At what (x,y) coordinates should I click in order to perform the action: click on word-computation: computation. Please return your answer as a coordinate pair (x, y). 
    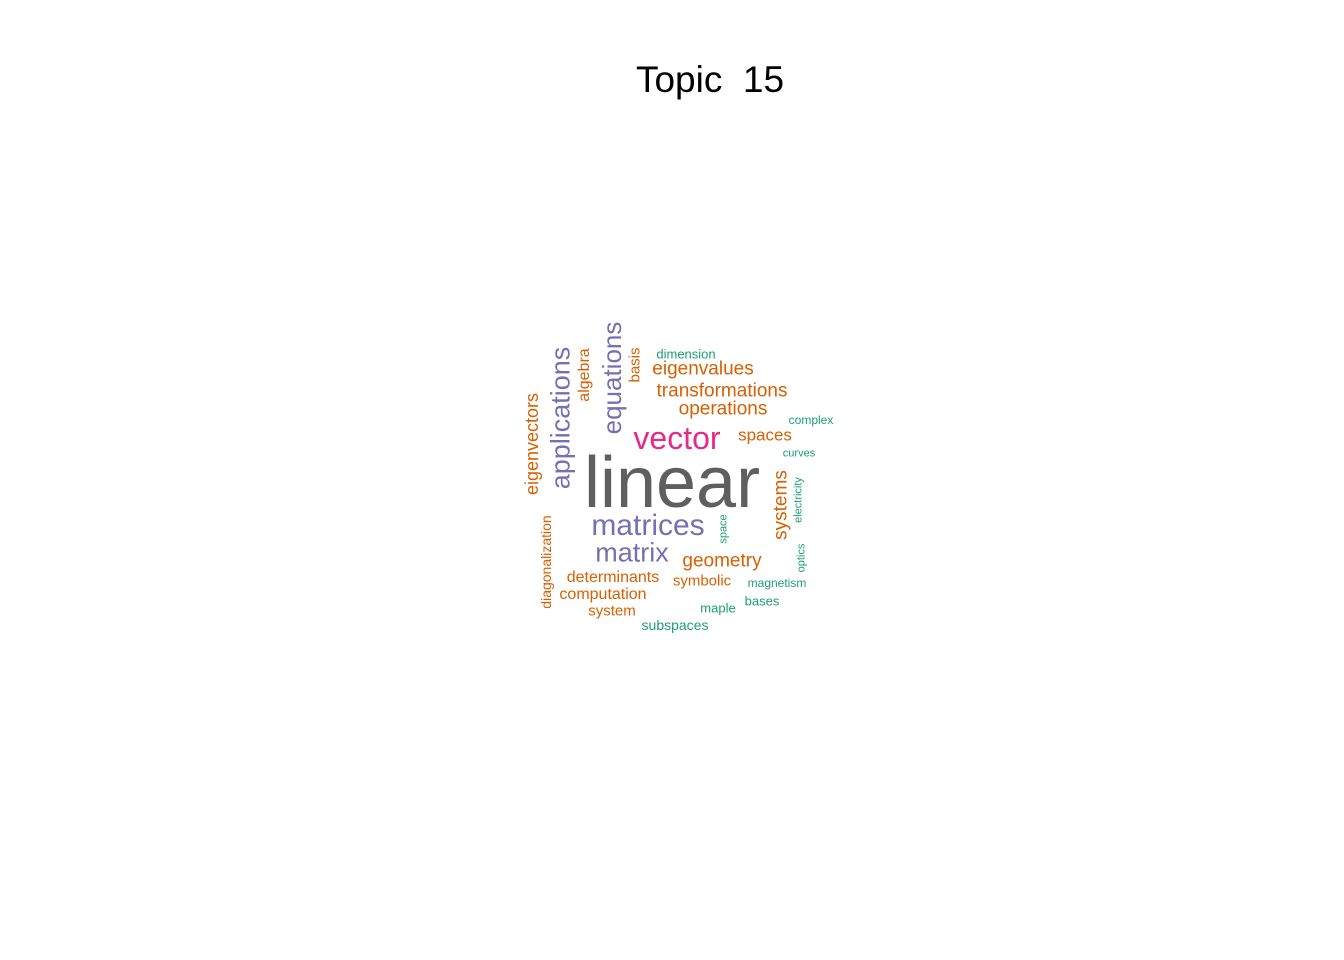
    Looking at the image, I should click on (603, 594).